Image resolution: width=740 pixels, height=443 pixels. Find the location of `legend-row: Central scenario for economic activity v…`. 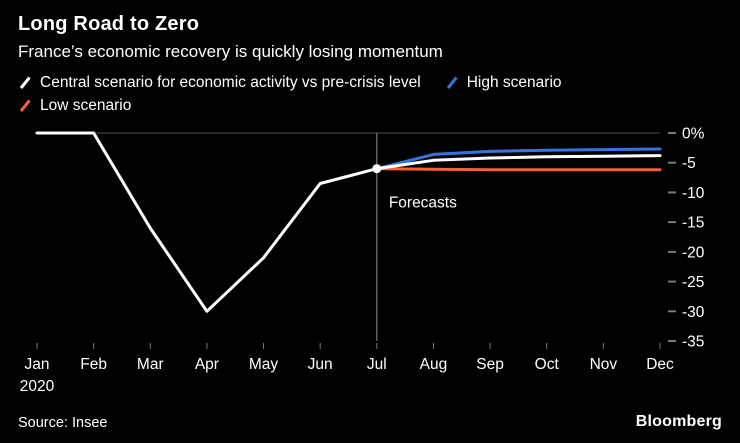

legend-row: Central scenario for economic activity v… is located at coordinates (370, 82).